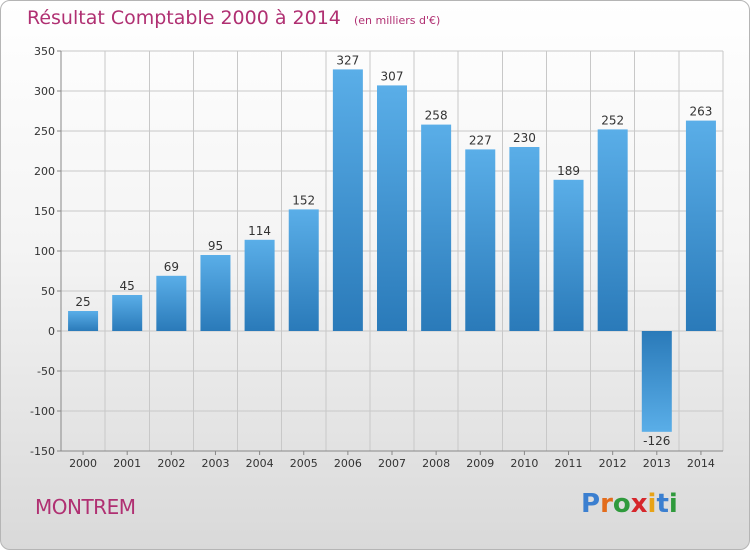 The width and height of the screenshot is (750, 550). I want to click on value-label-2009: 227, so click(480, 140).